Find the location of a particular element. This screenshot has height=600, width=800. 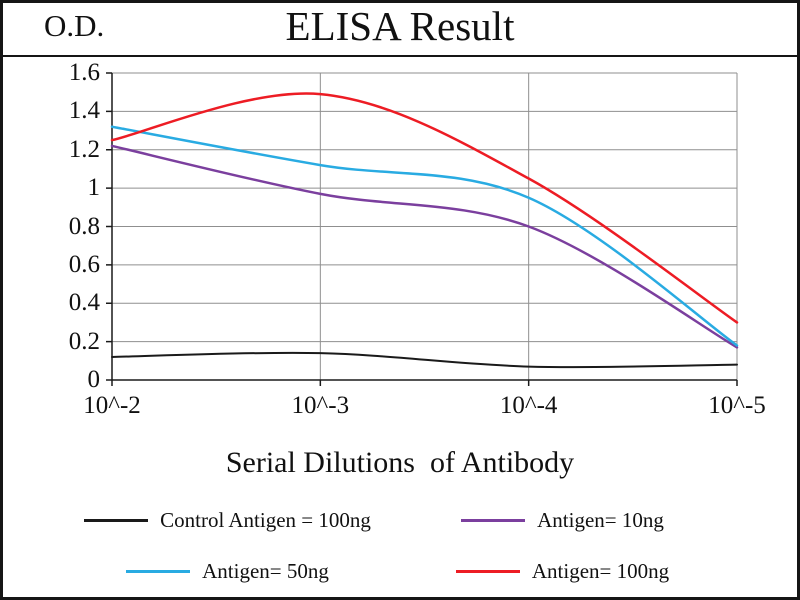

x-tick-label: 10^-2 is located at coordinates (112, 405).